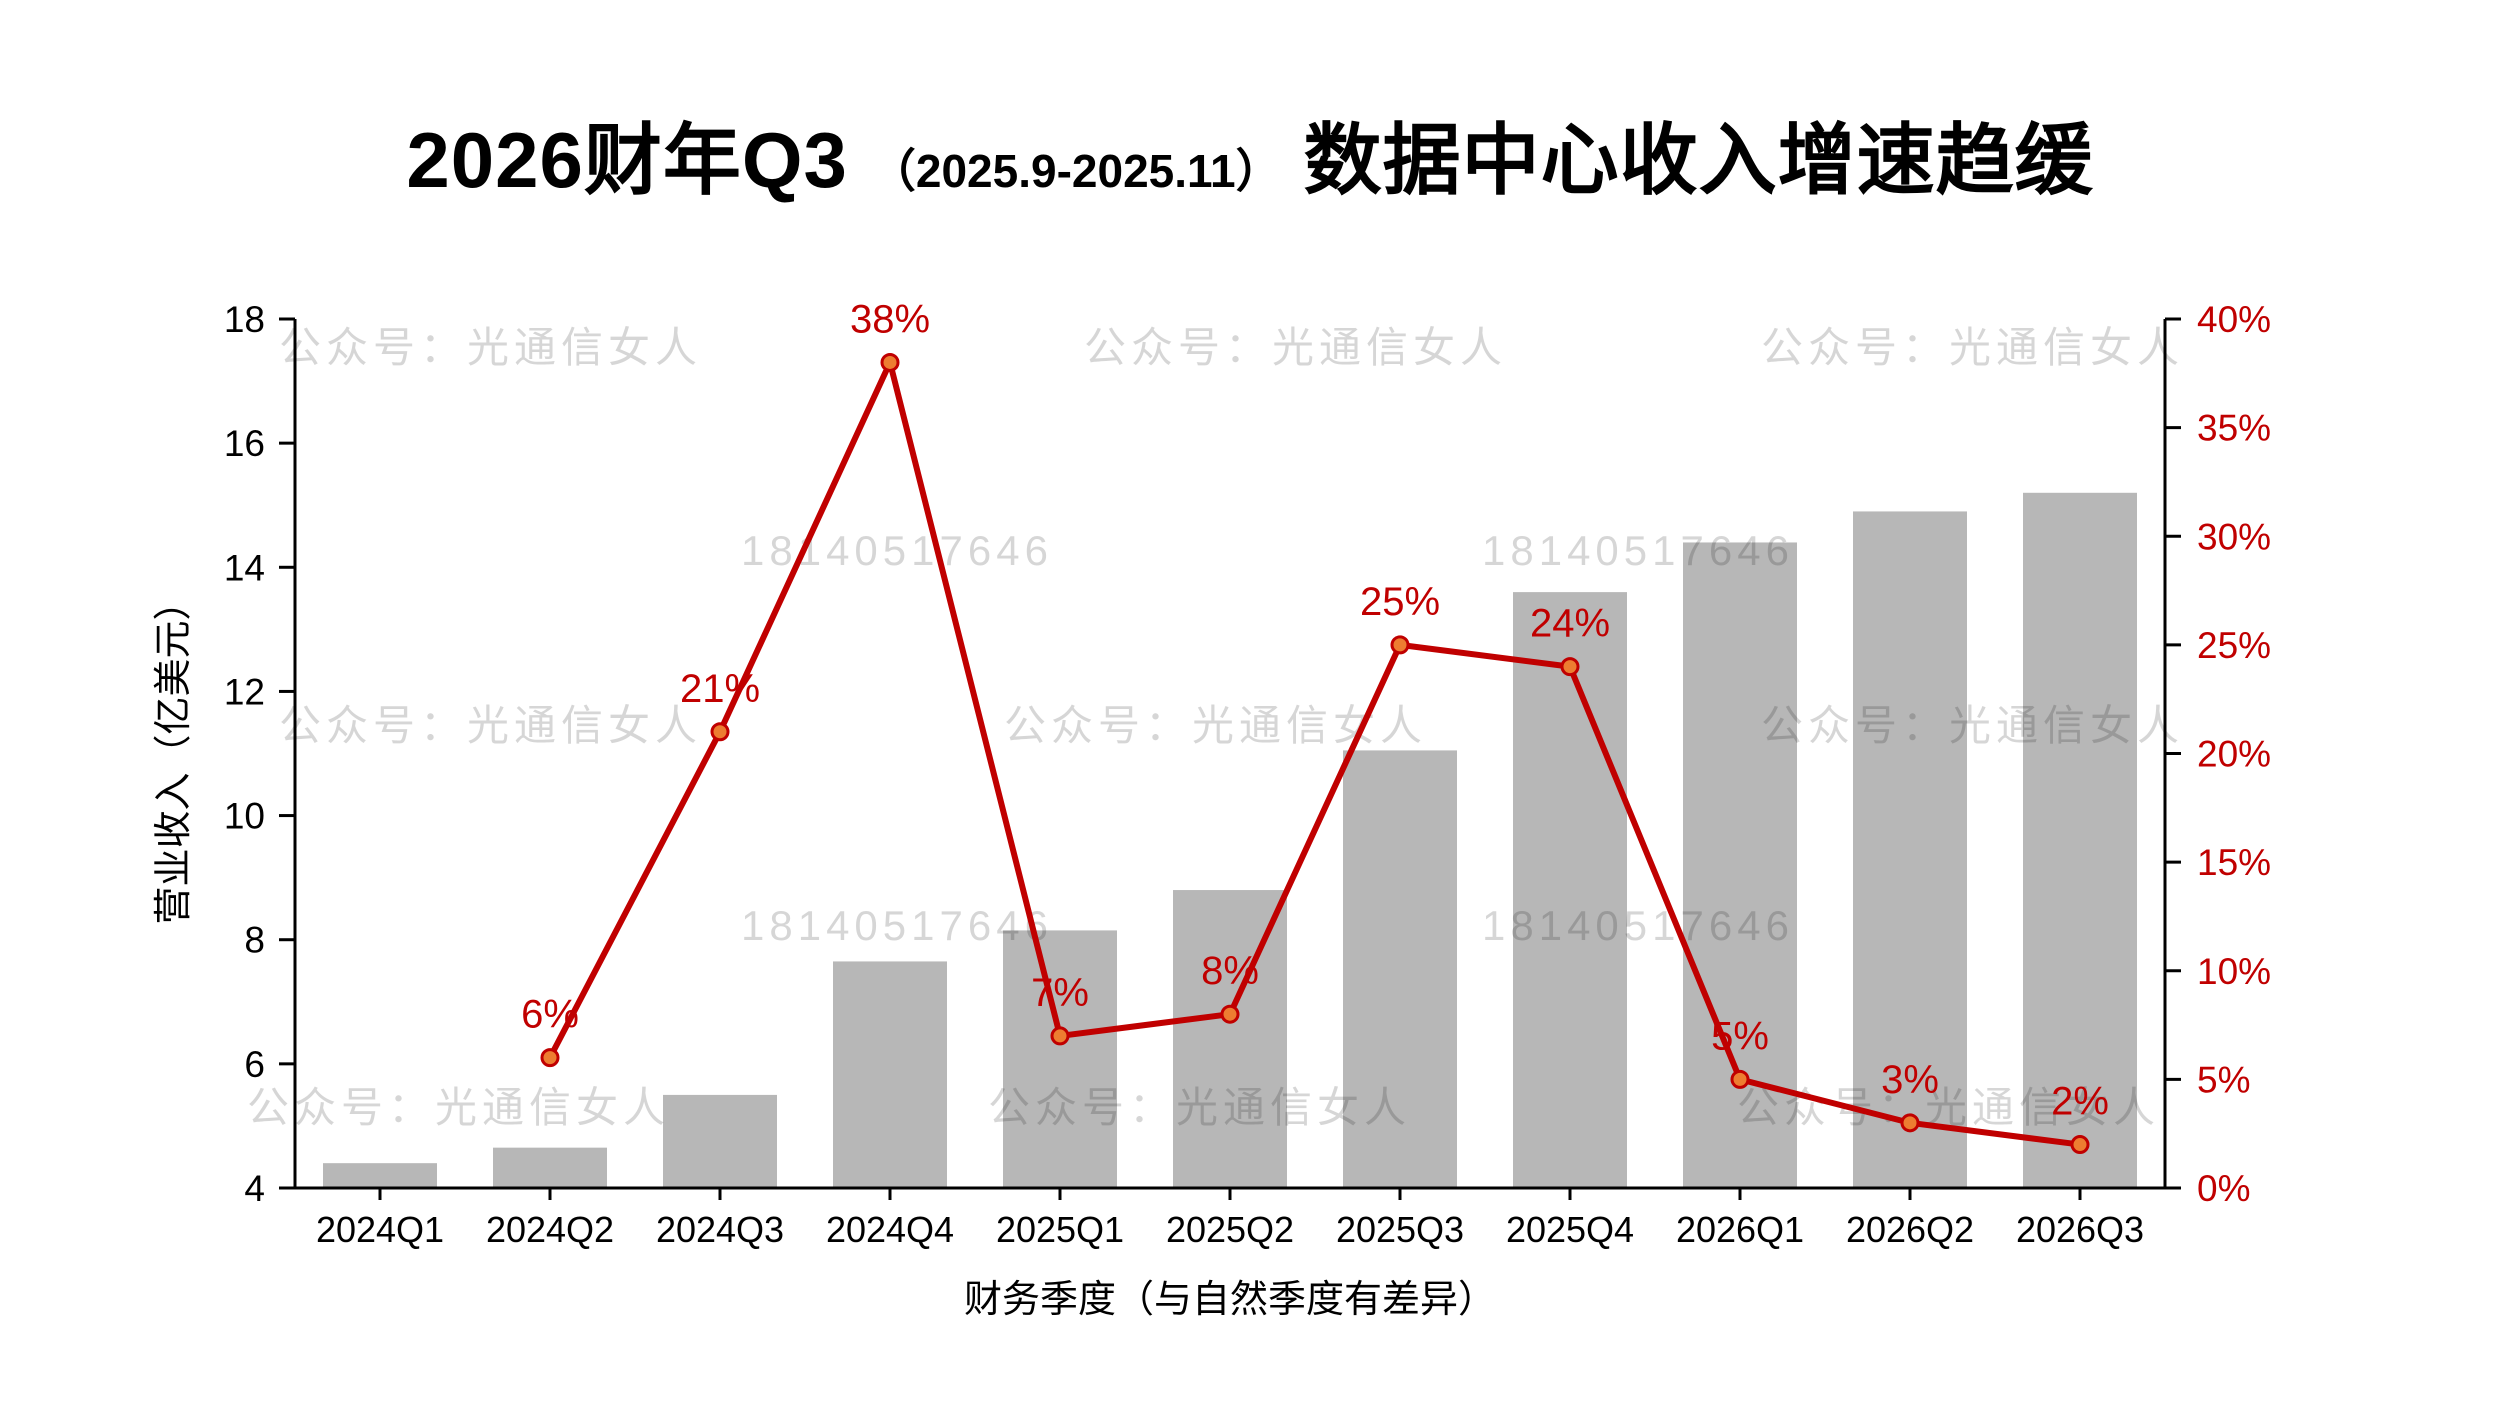 Image resolution: width=2500 pixels, height=1406 pixels. Describe the element at coordinates (1060, 993) in the screenshot. I see `growth-data-label: 7%` at that location.